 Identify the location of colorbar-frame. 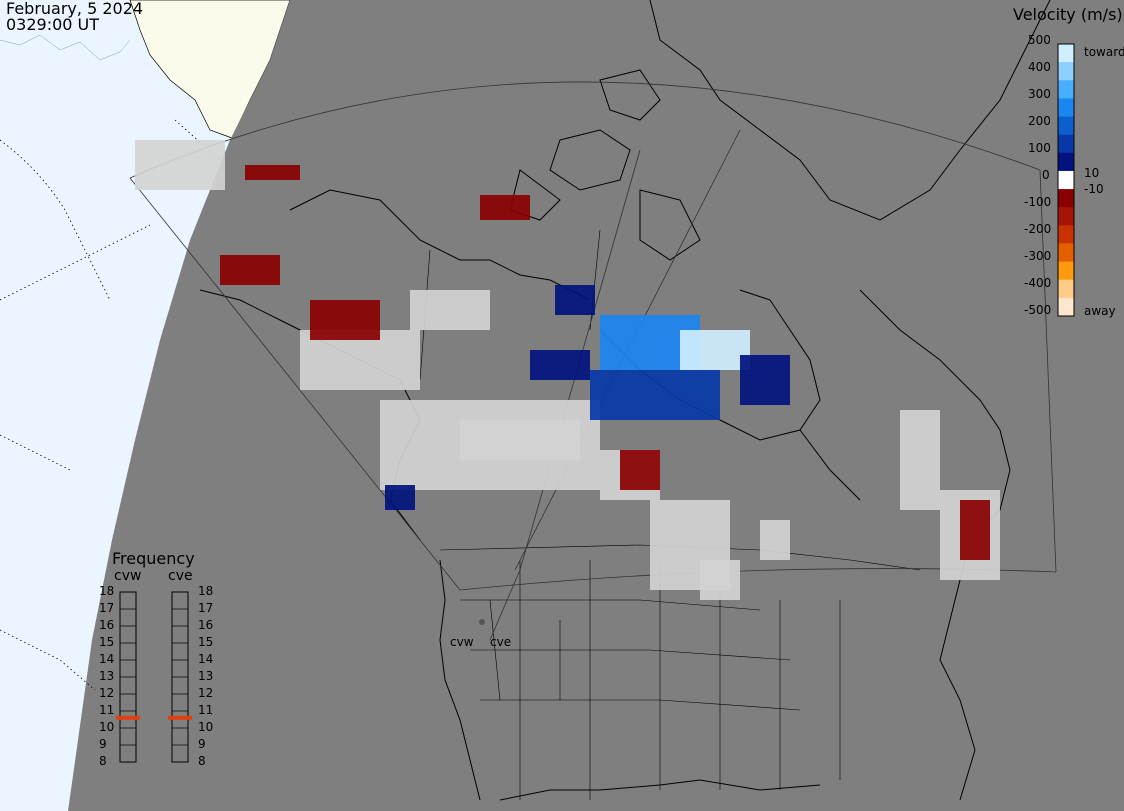
(1066, 180).